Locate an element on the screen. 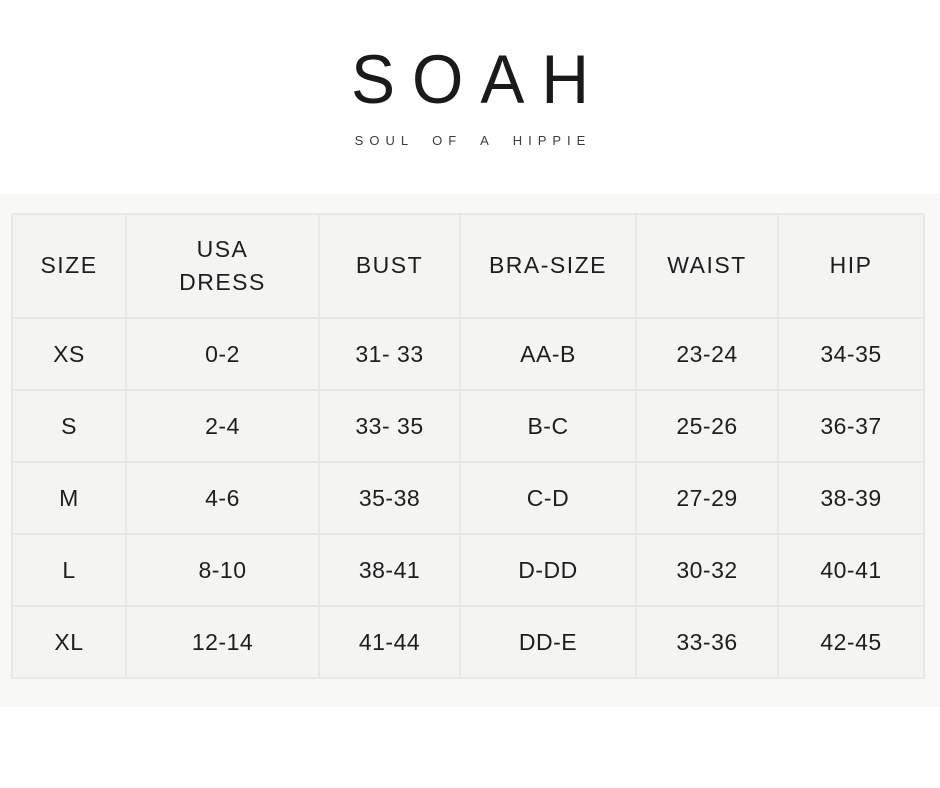  table-cell: 30-32 is located at coordinates (707, 570).